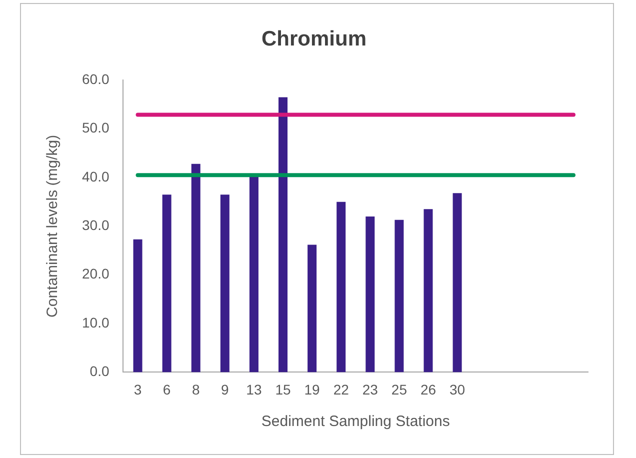 Image resolution: width=636 pixels, height=458 pixels. What do you see at coordinates (96, 274) in the screenshot?
I see `y-tick-label: 20.0` at bounding box center [96, 274].